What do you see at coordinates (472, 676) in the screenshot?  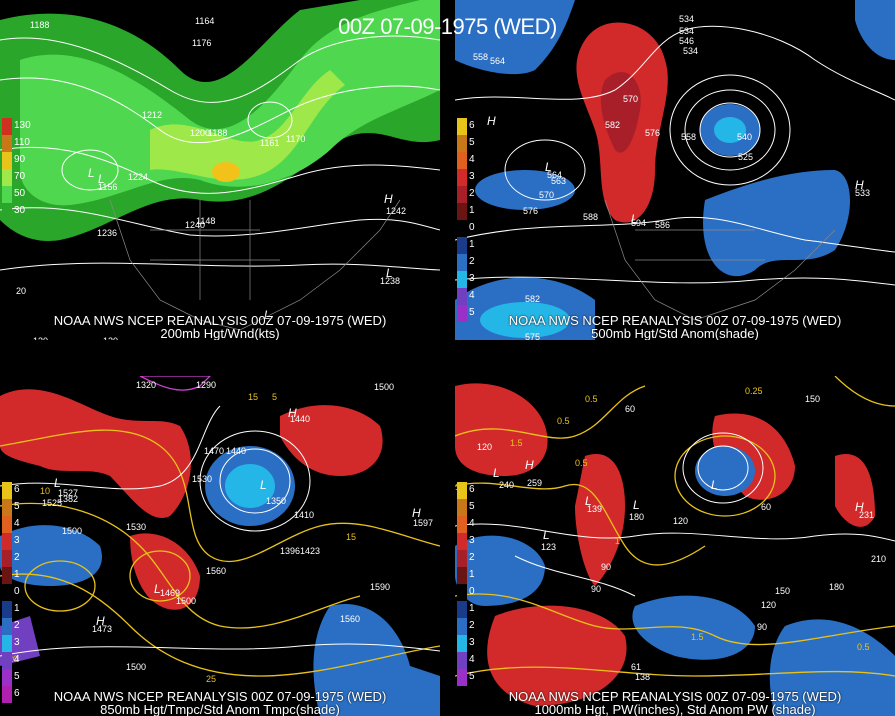 I see `legend-label: 5` at bounding box center [472, 676].